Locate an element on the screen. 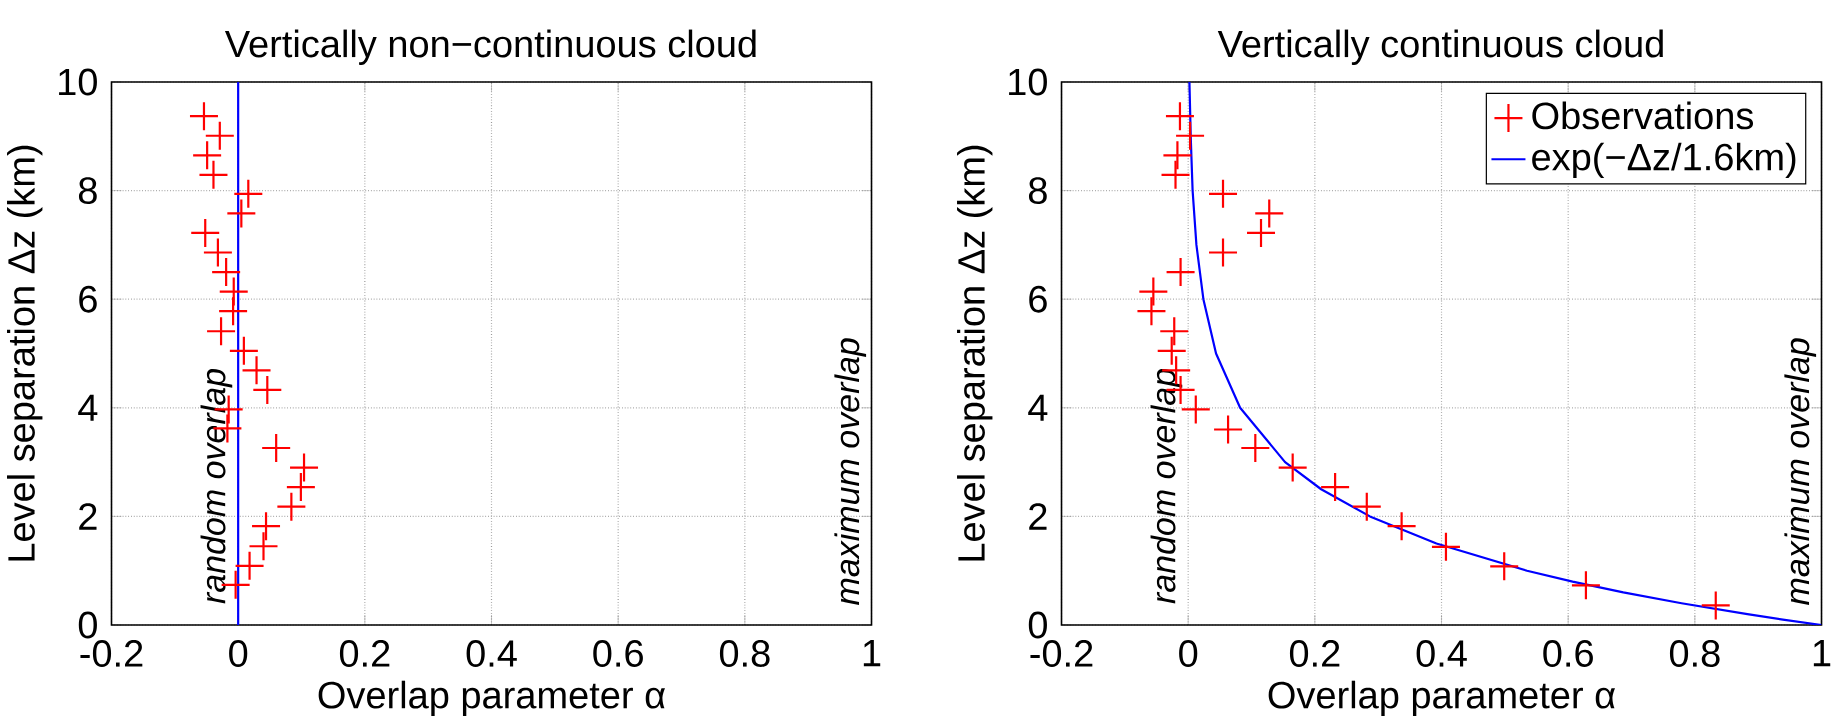  legend-label: exp(−Δz/1.6km) is located at coordinates (1664, 160).